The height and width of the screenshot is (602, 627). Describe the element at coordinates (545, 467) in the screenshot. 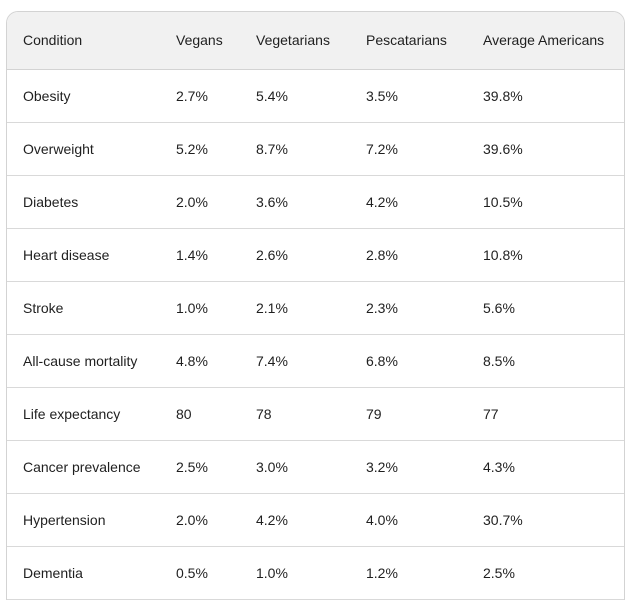

I see `table-cell-average-americans: 4.3%` at that location.